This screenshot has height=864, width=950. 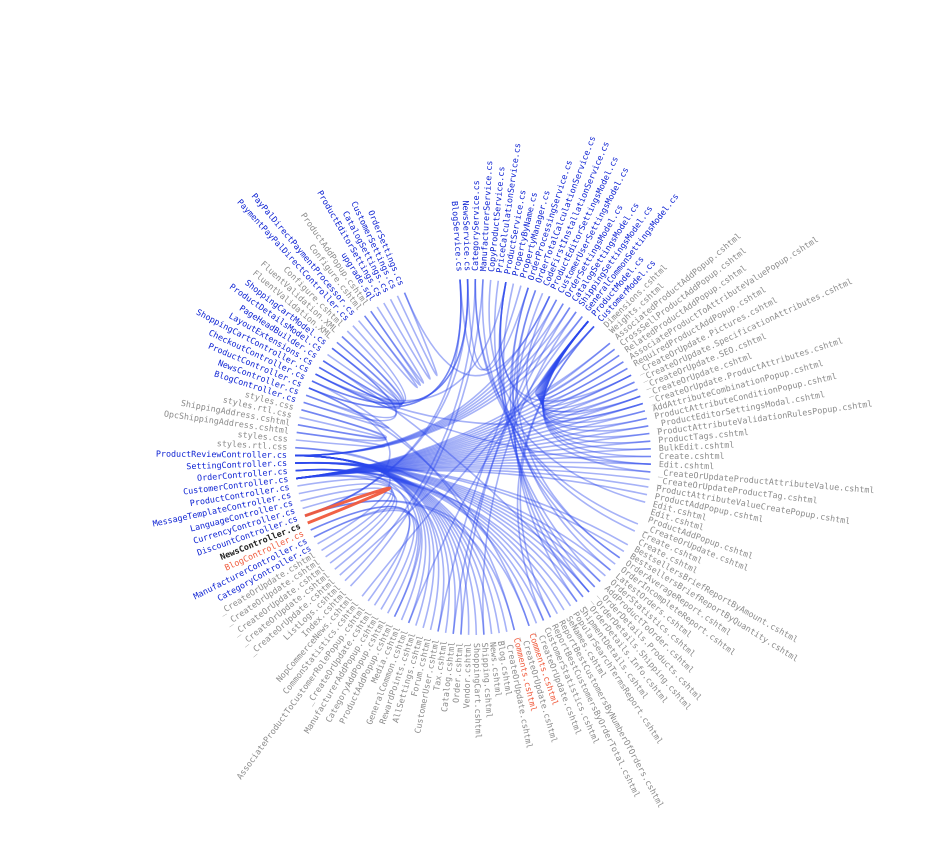 I want to click on node-label: ProductReviewController.cs, so click(x=221, y=454).